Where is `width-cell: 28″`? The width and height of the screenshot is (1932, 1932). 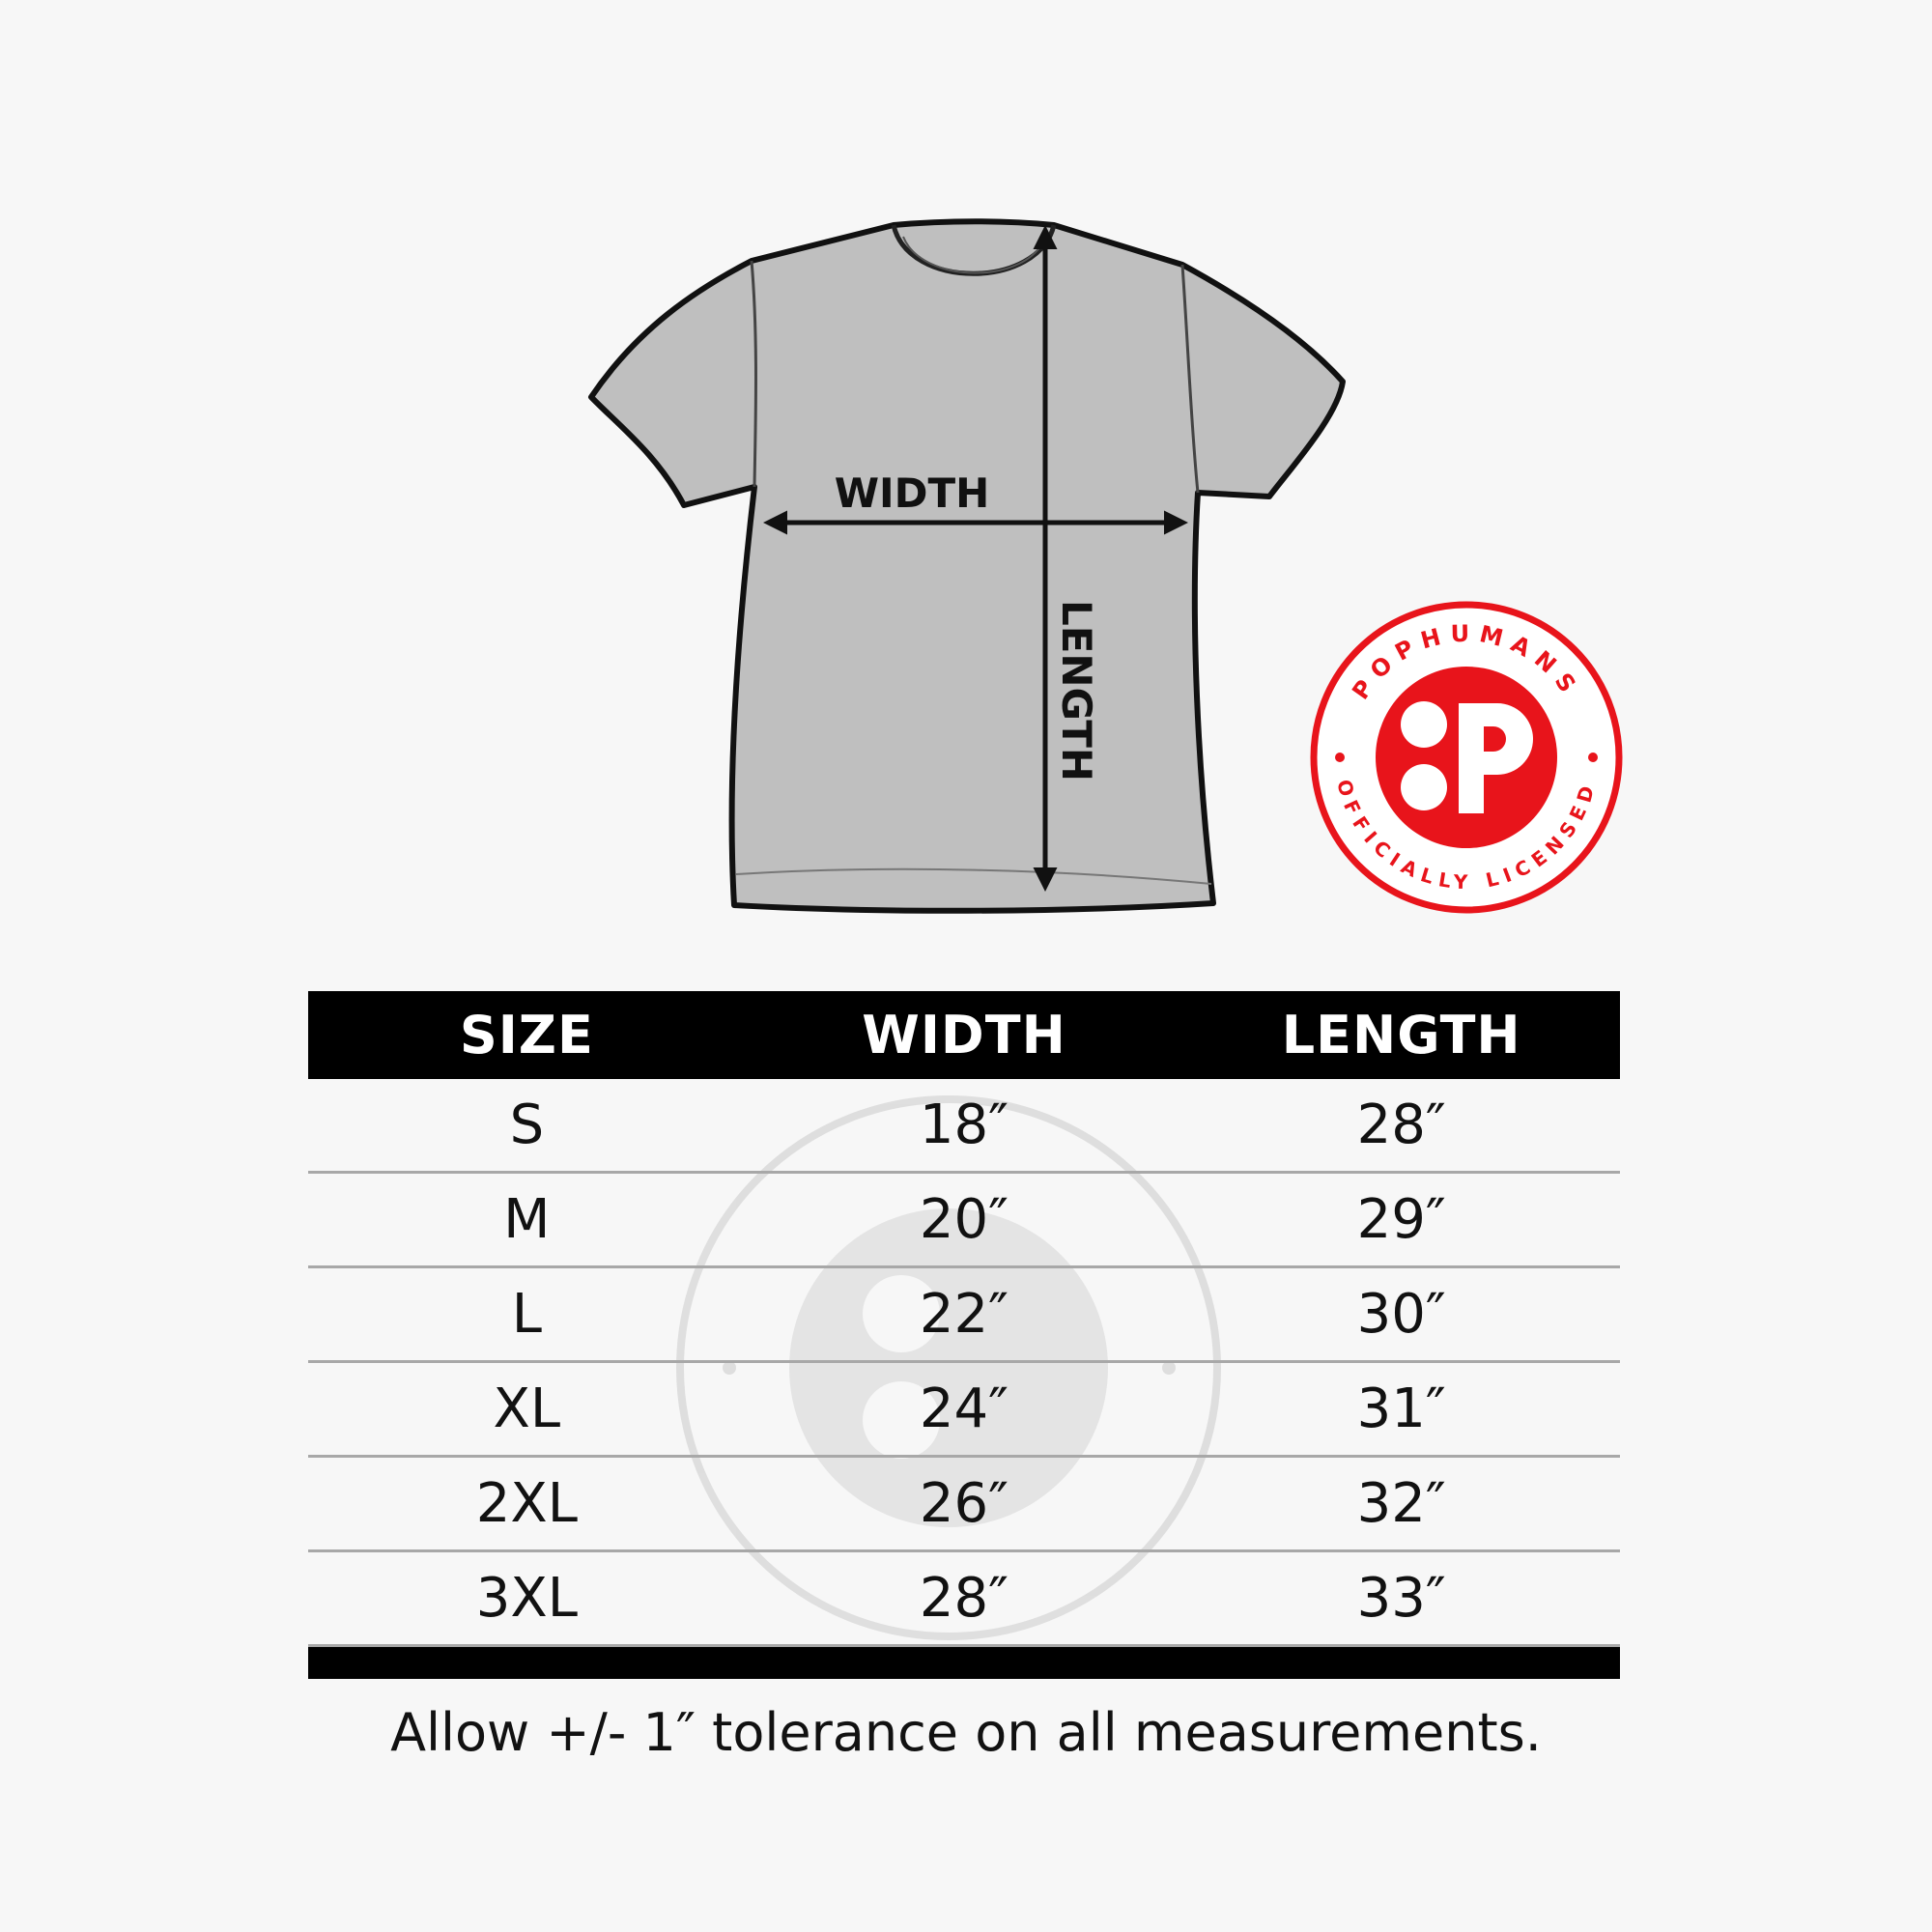 width-cell: 28″ is located at coordinates (964, 1598).